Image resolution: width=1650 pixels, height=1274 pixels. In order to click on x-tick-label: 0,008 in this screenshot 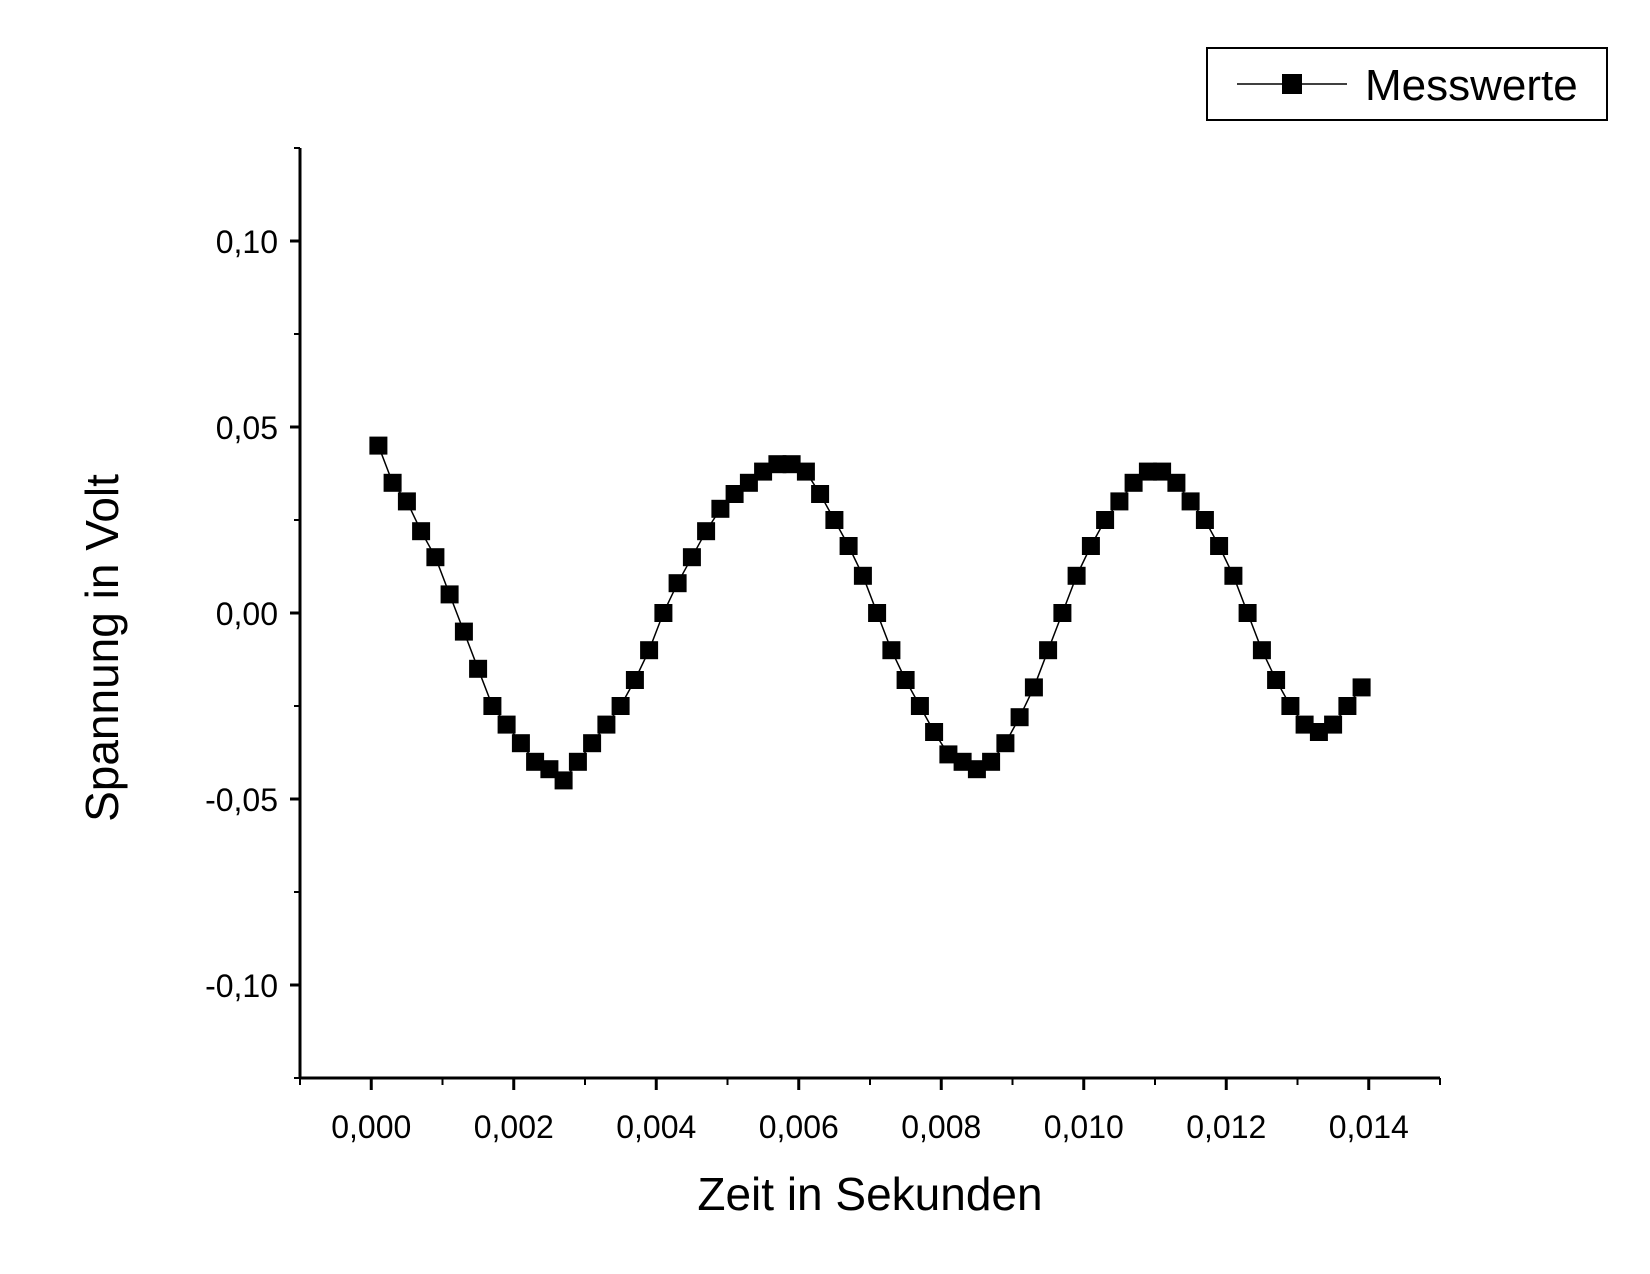, I will do `click(941, 1127)`.